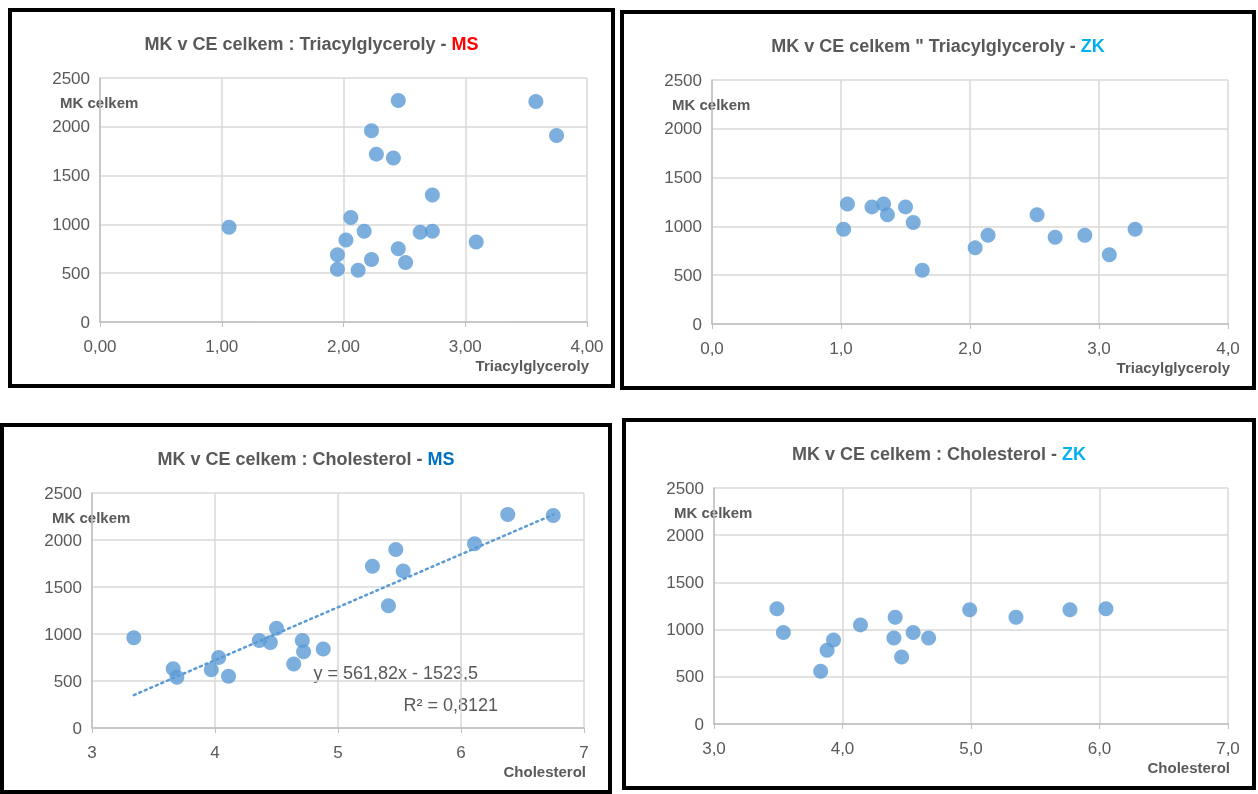  I want to click on chart-title: MK v CE celkem " Triacylglyceroly - ZK, so click(938, 46).